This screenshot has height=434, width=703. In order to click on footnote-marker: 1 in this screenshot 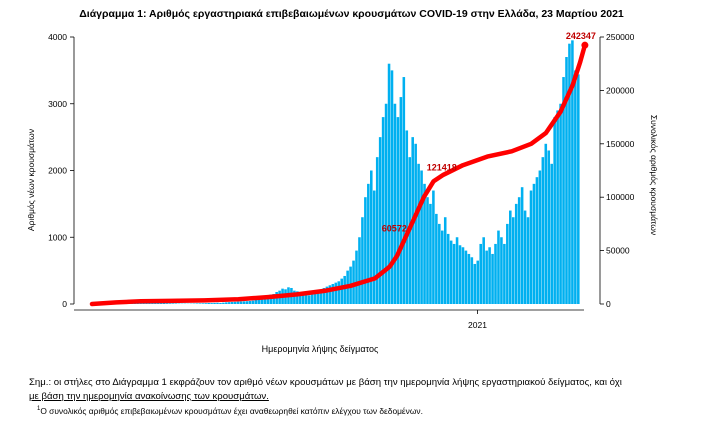, I will do `click(39, 409)`.